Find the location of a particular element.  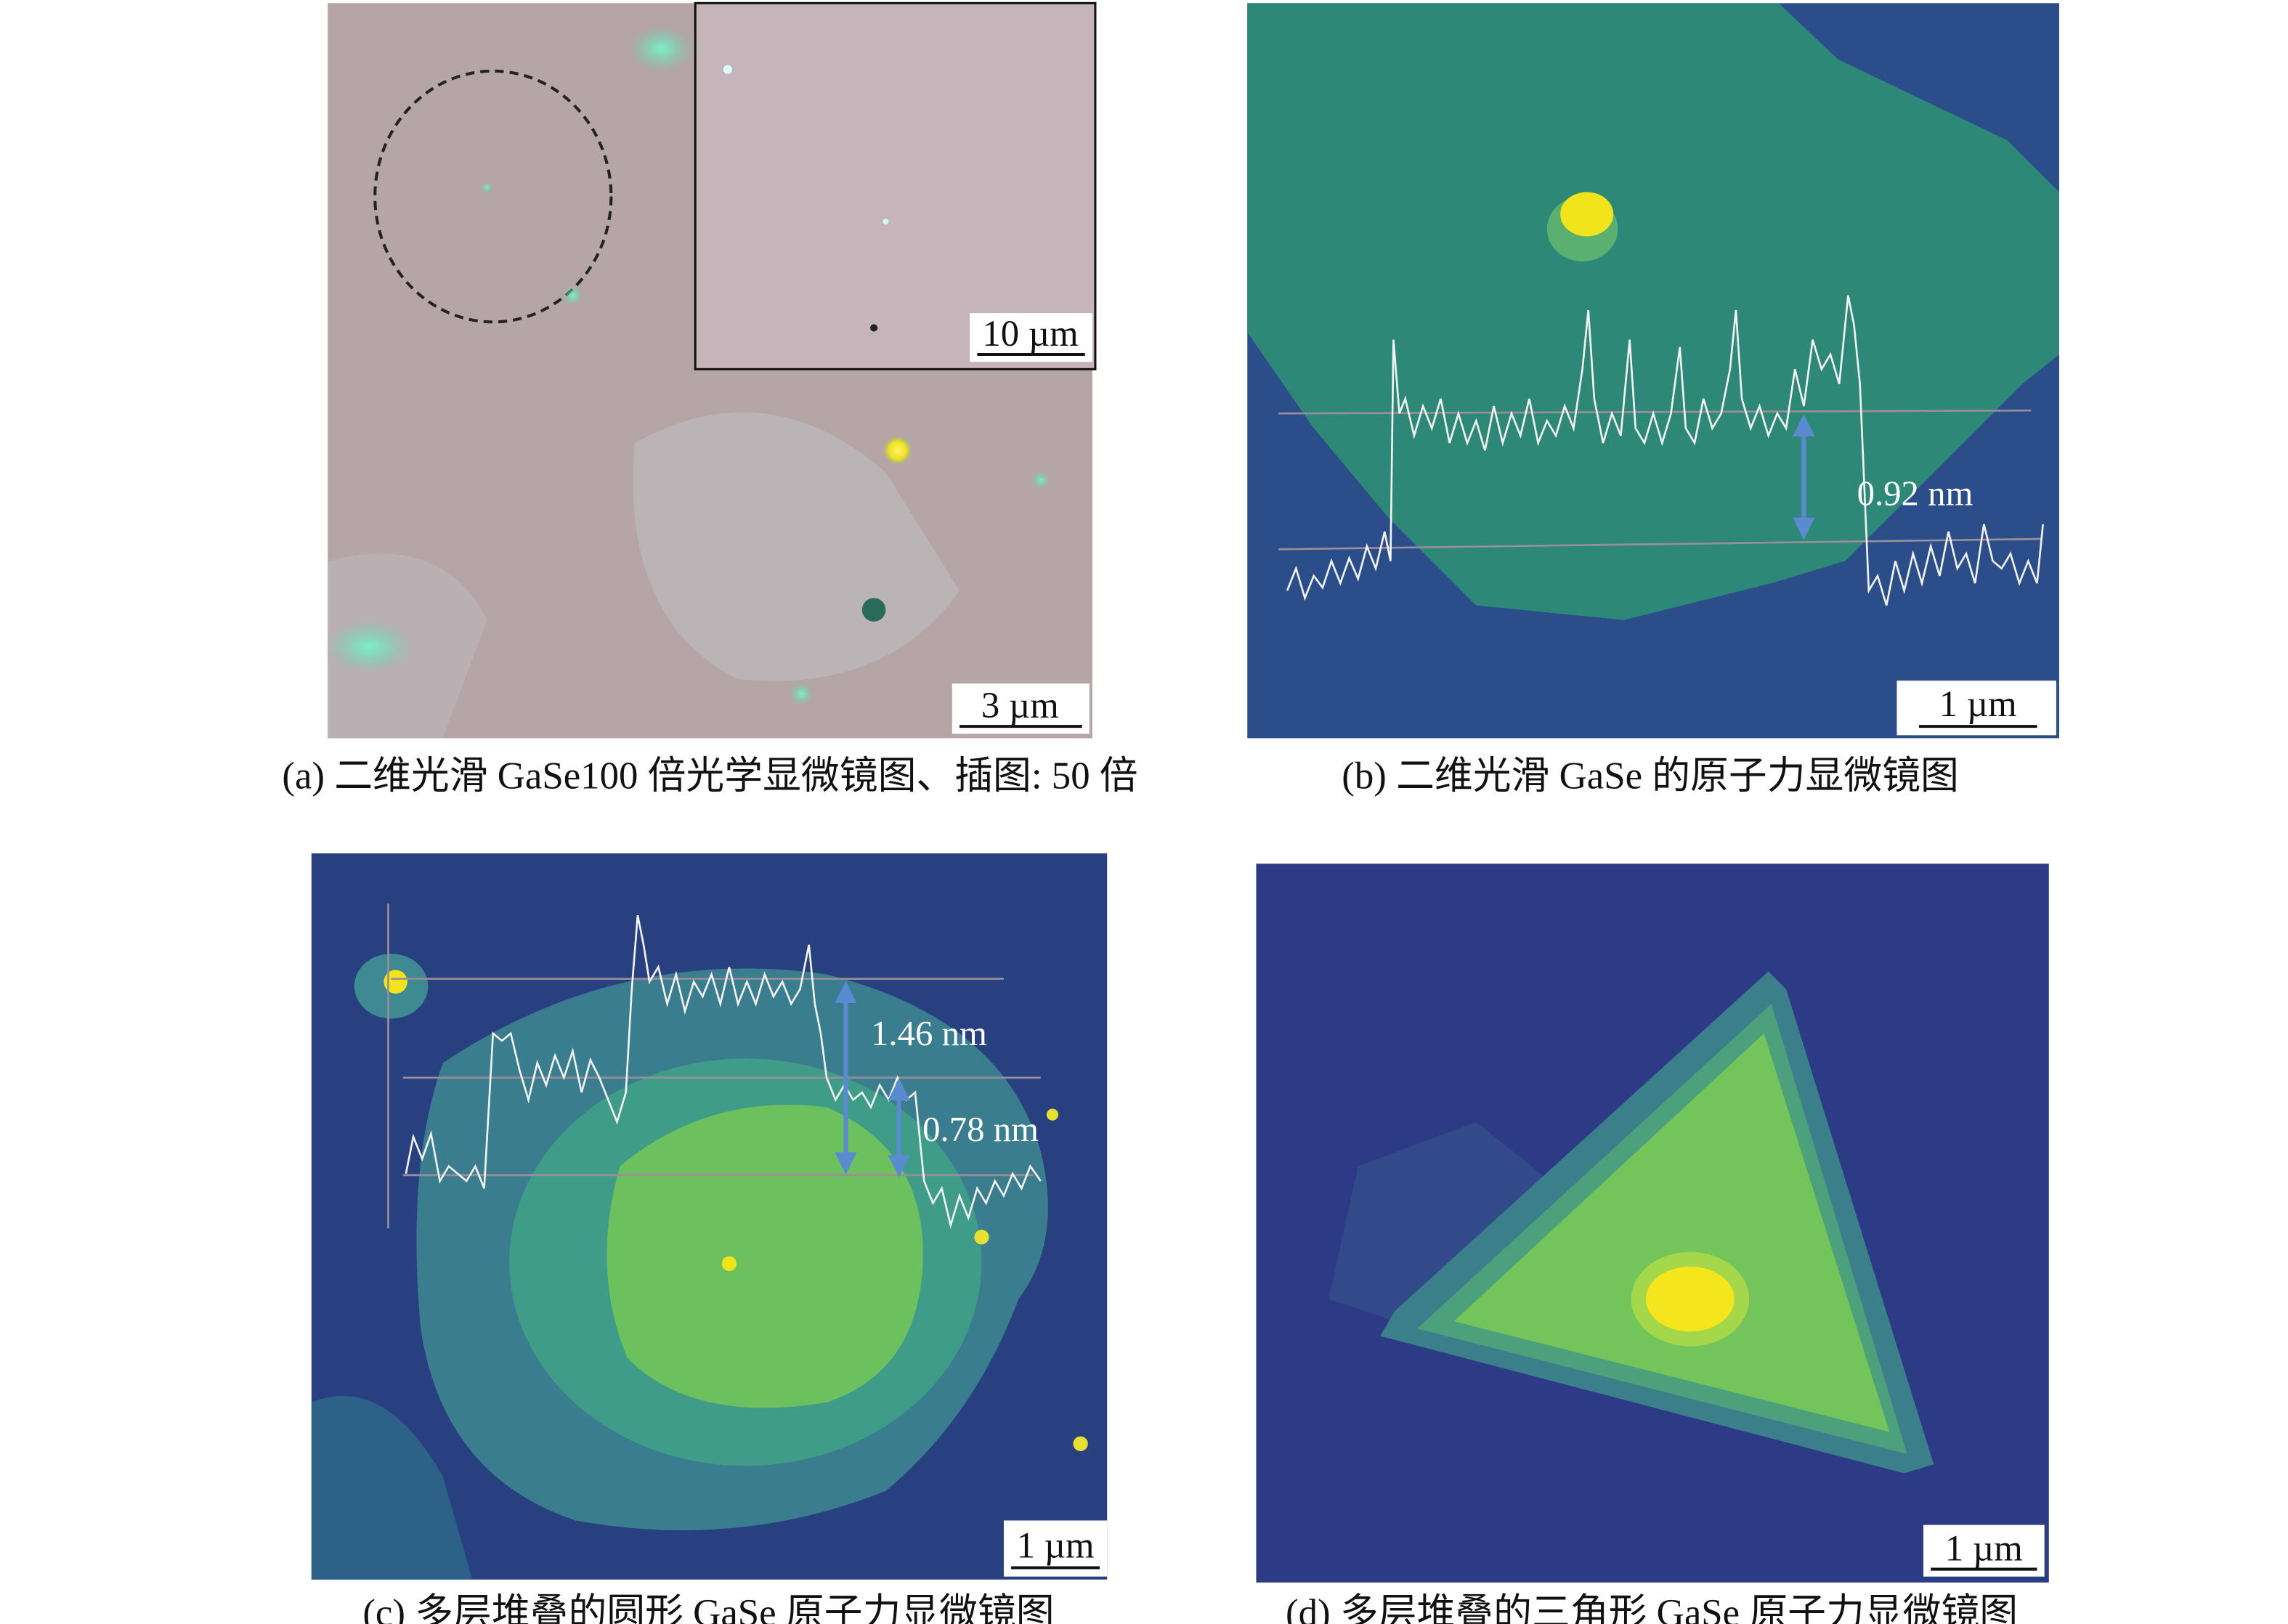

annotation: 0.92 nm is located at coordinates (1915, 493).